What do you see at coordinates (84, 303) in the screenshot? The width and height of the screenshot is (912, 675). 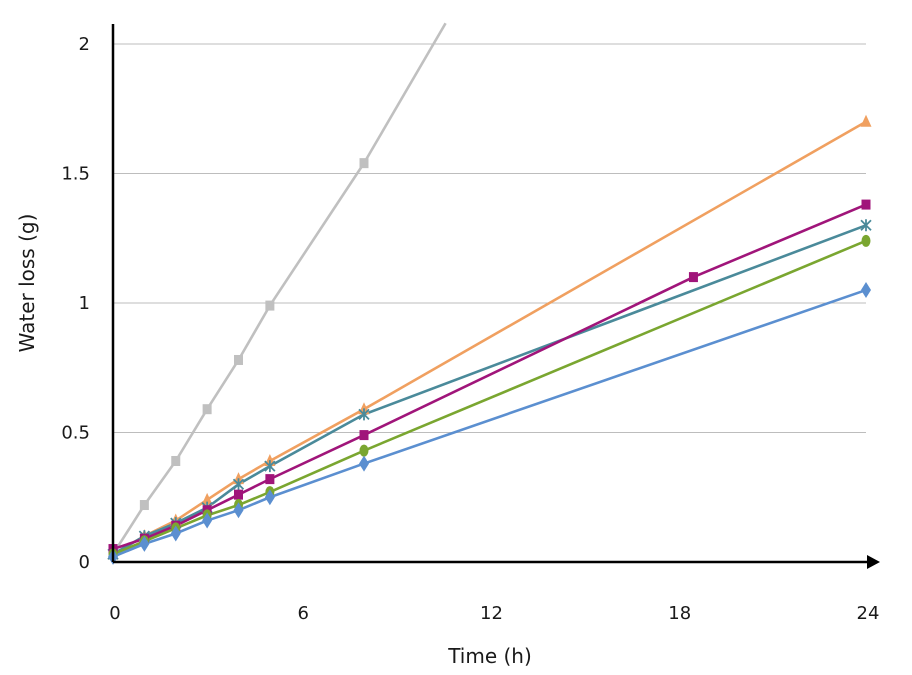 I see `y-tick-label-2: 1` at bounding box center [84, 303].